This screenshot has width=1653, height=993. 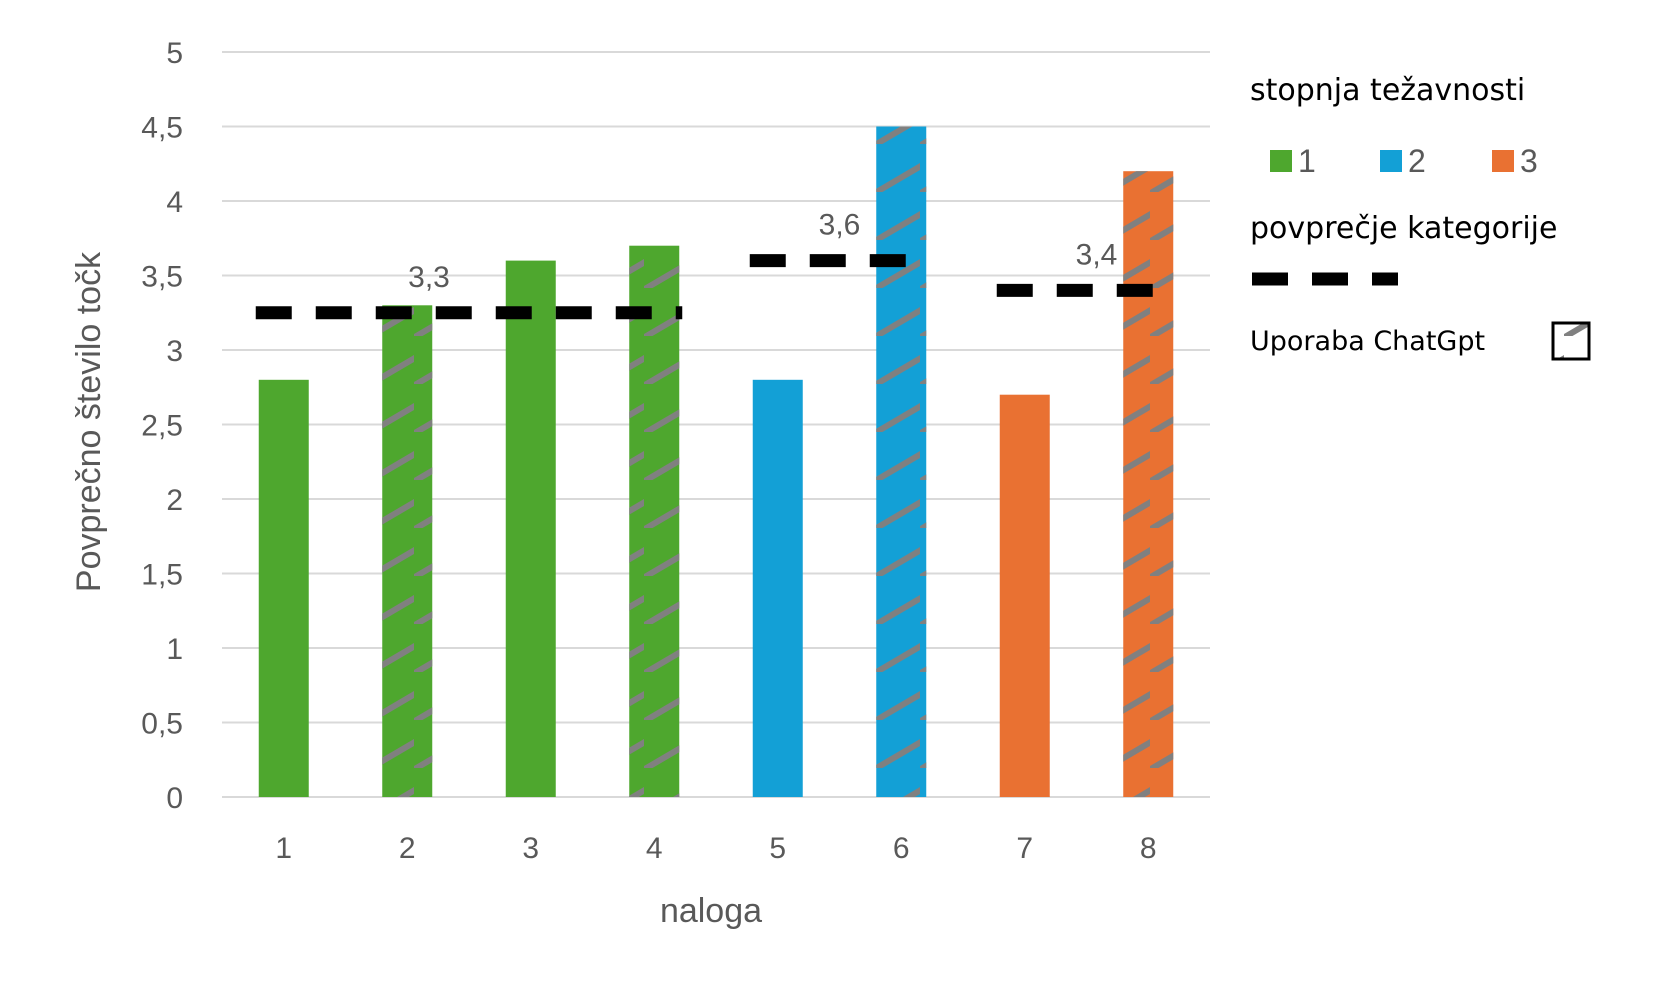 I want to click on x-tick-label: 6, so click(x=901, y=848).